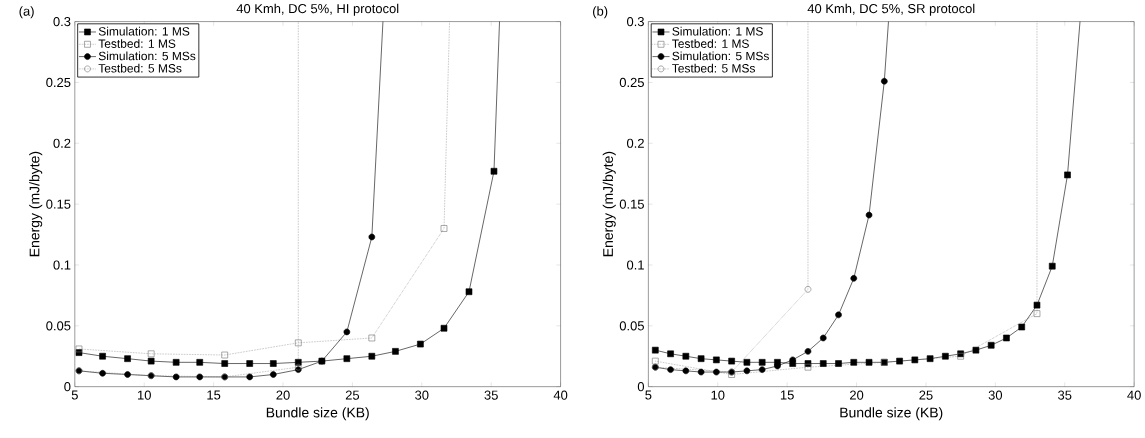  What do you see at coordinates (600, 12) in the screenshot?
I see `text: (b)` at bounding box center [600, 12].